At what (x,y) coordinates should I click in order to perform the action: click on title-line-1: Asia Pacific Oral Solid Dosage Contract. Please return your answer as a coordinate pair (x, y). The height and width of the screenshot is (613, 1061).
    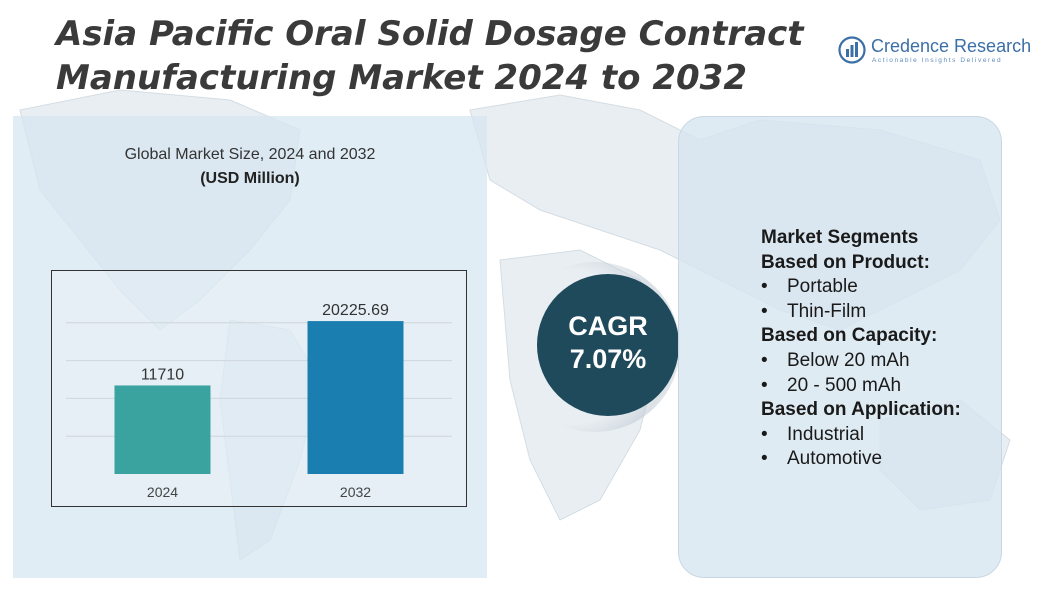
    Looking at the image, I should click on (430, 34).